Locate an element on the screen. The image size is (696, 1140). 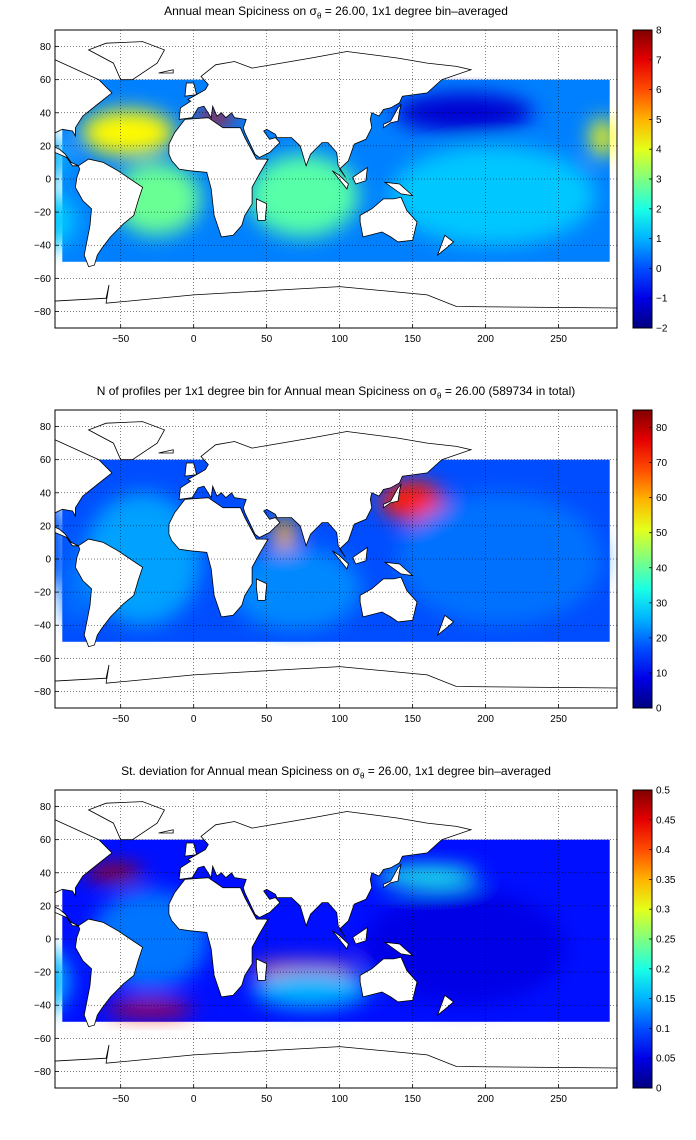
colorbar-tick-label: 0.15 is located at coordinates (666, 999).